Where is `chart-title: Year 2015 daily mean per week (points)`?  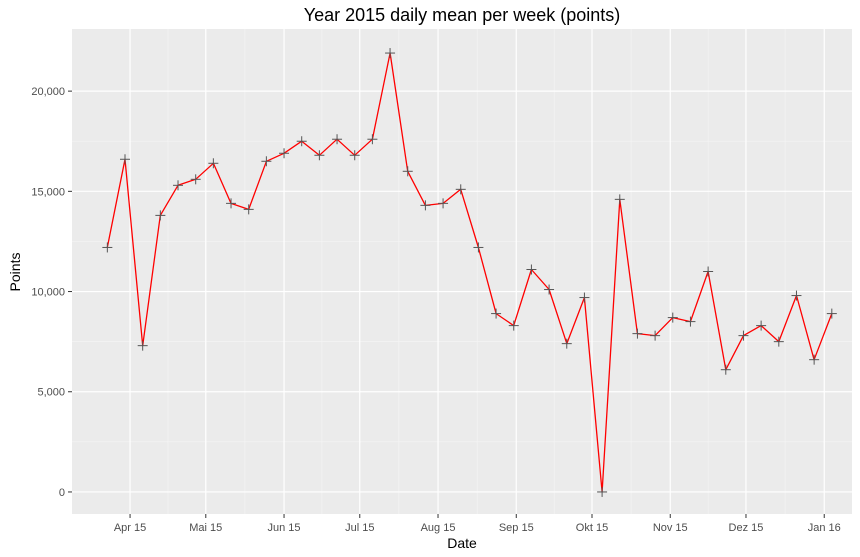 chart-title: Year 2015 daily mean per week (points) is located at coordinates (462, 15).